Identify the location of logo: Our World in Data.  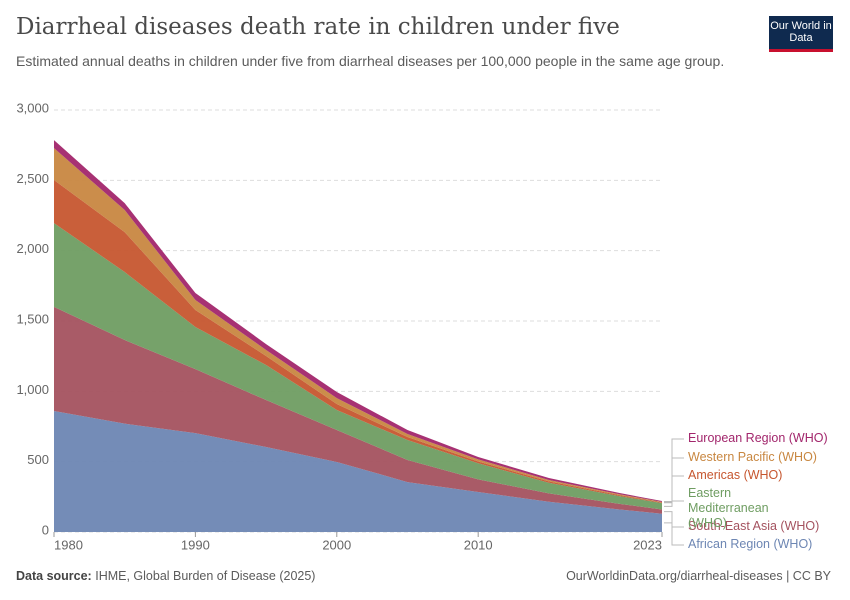
(801, 34).